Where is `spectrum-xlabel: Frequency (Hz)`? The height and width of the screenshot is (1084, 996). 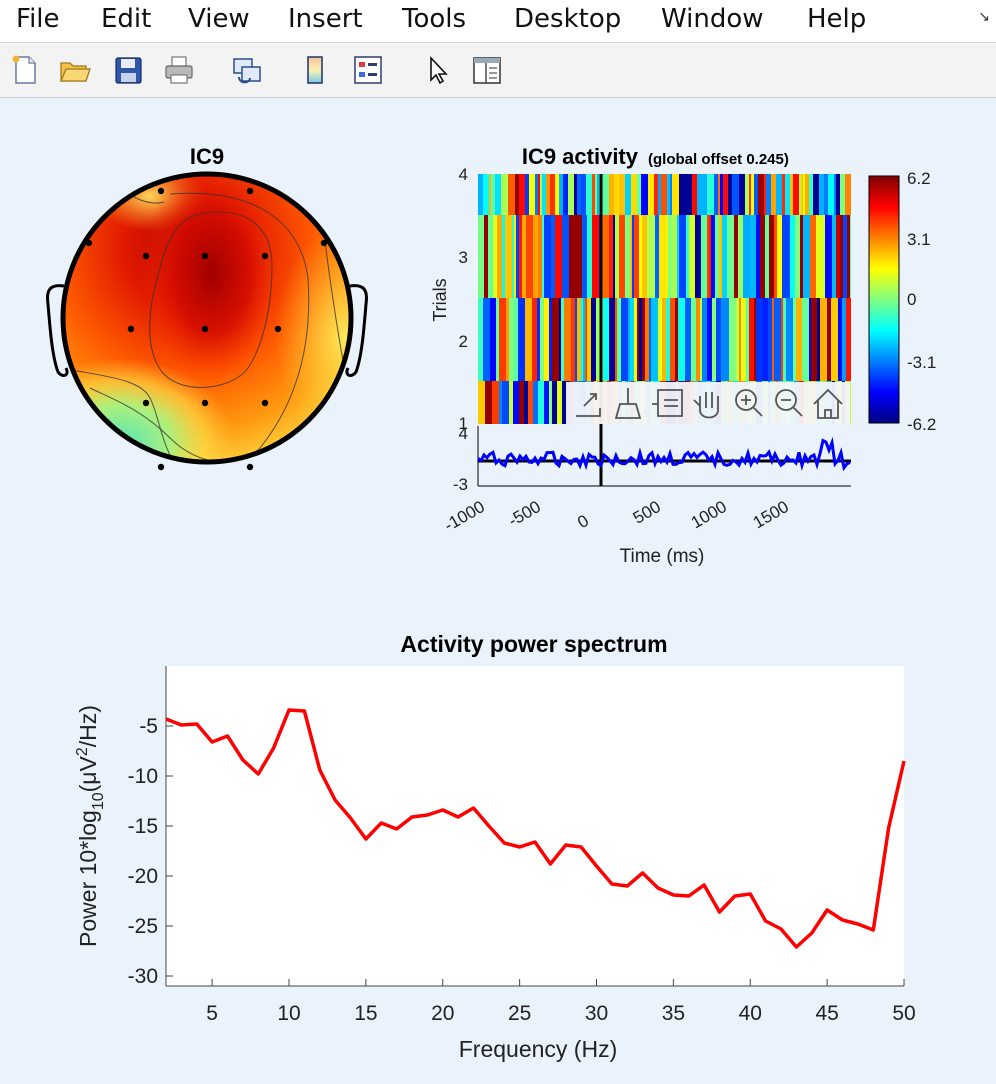 spectrum-xlabel: Frequency (Hz) is located at coordinates (538, 1049).